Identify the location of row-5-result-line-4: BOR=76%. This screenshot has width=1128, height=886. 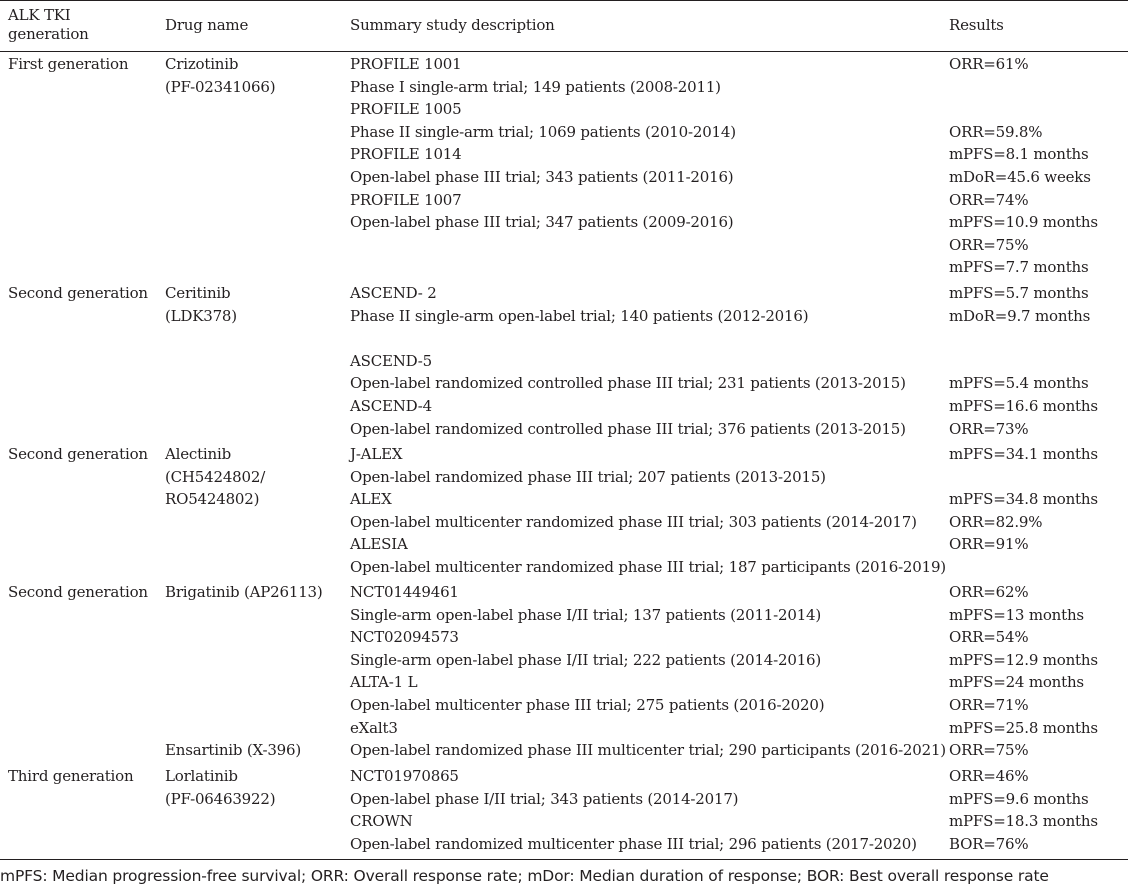
(989, 843).